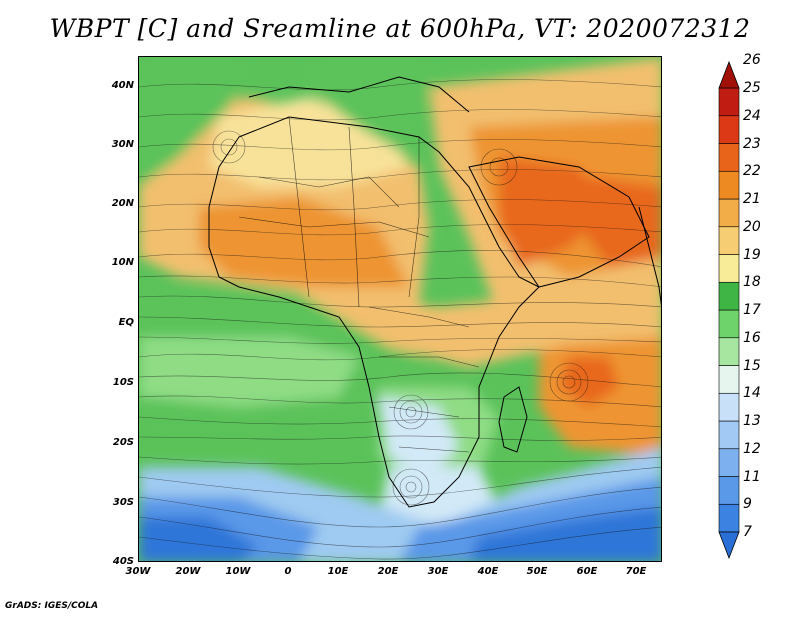 This screenshot has height=618, width=800. Describe the element at coordinates (747, 532) in the screenshot. I see `colorbar-label: 7` at that location.